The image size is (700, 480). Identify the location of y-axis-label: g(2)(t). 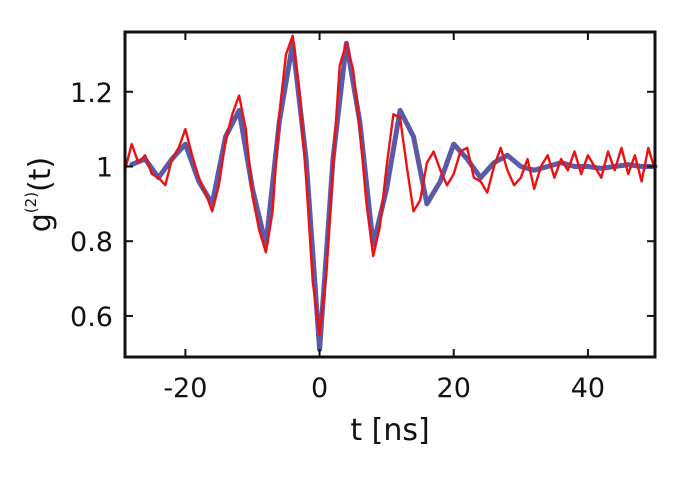
(40, 194).